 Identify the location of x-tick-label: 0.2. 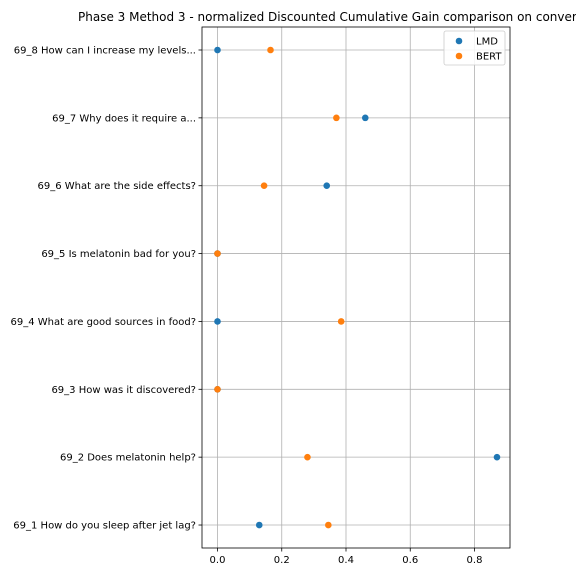
(282, 560).